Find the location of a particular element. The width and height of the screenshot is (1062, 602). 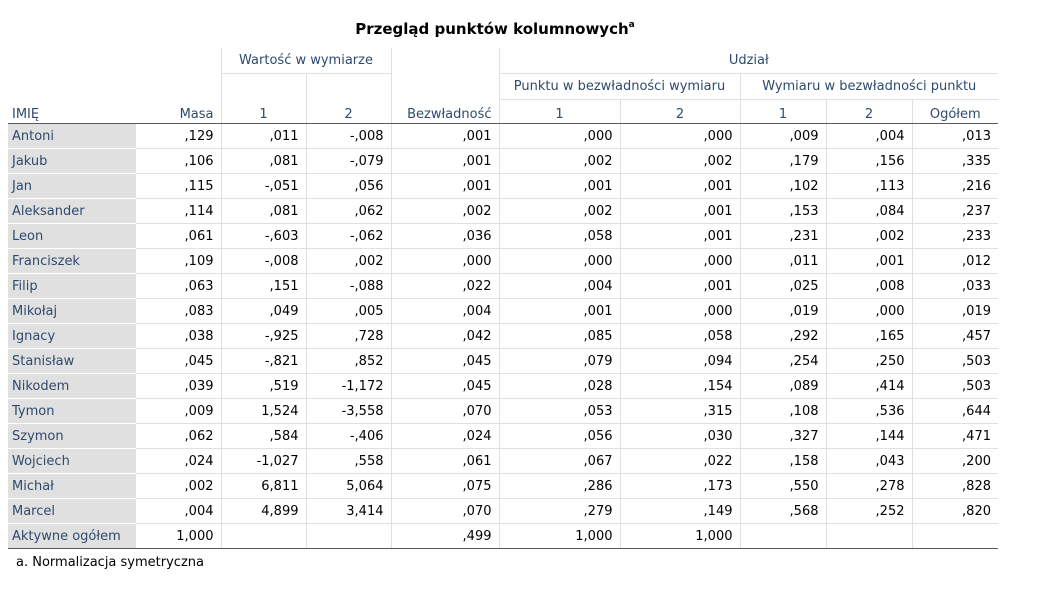

row-label: Aleksander is located at coordinates (71, 211).